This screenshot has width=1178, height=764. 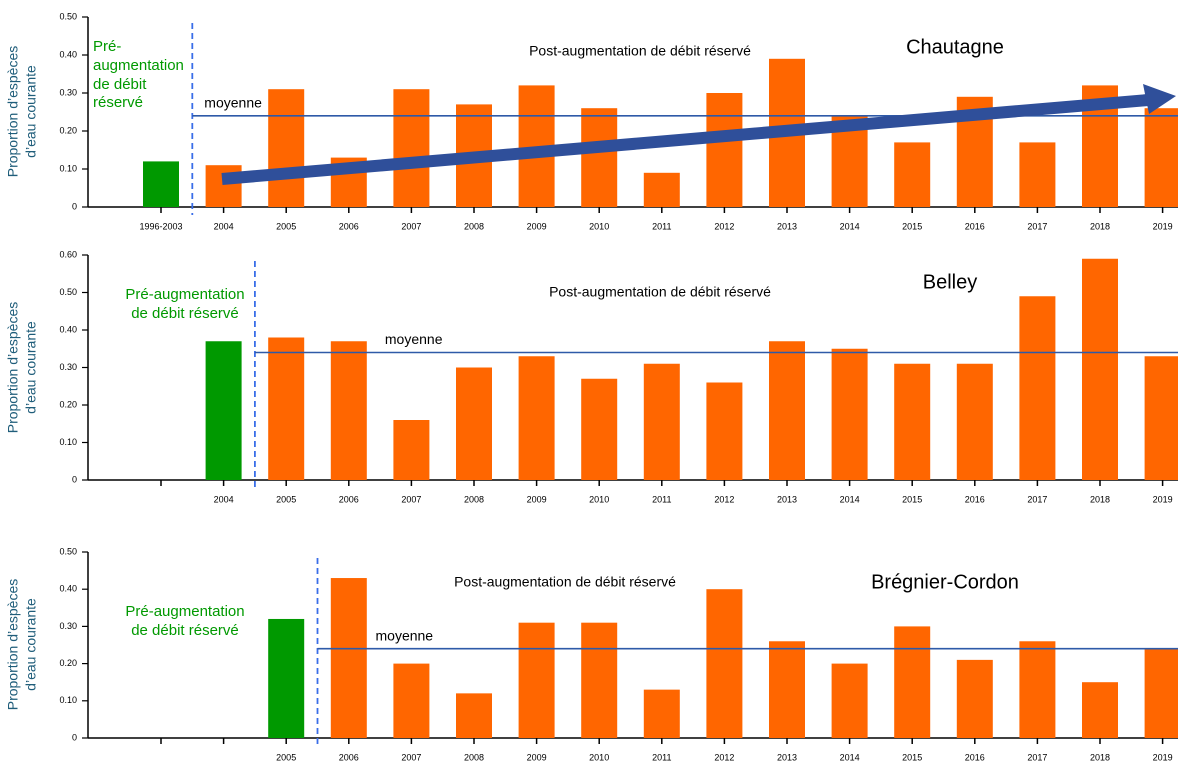 What do you see at coordinates (68, 254) in the screenshot?
I see `y-tick-label: 0.60` at bounding box center [68, 254].